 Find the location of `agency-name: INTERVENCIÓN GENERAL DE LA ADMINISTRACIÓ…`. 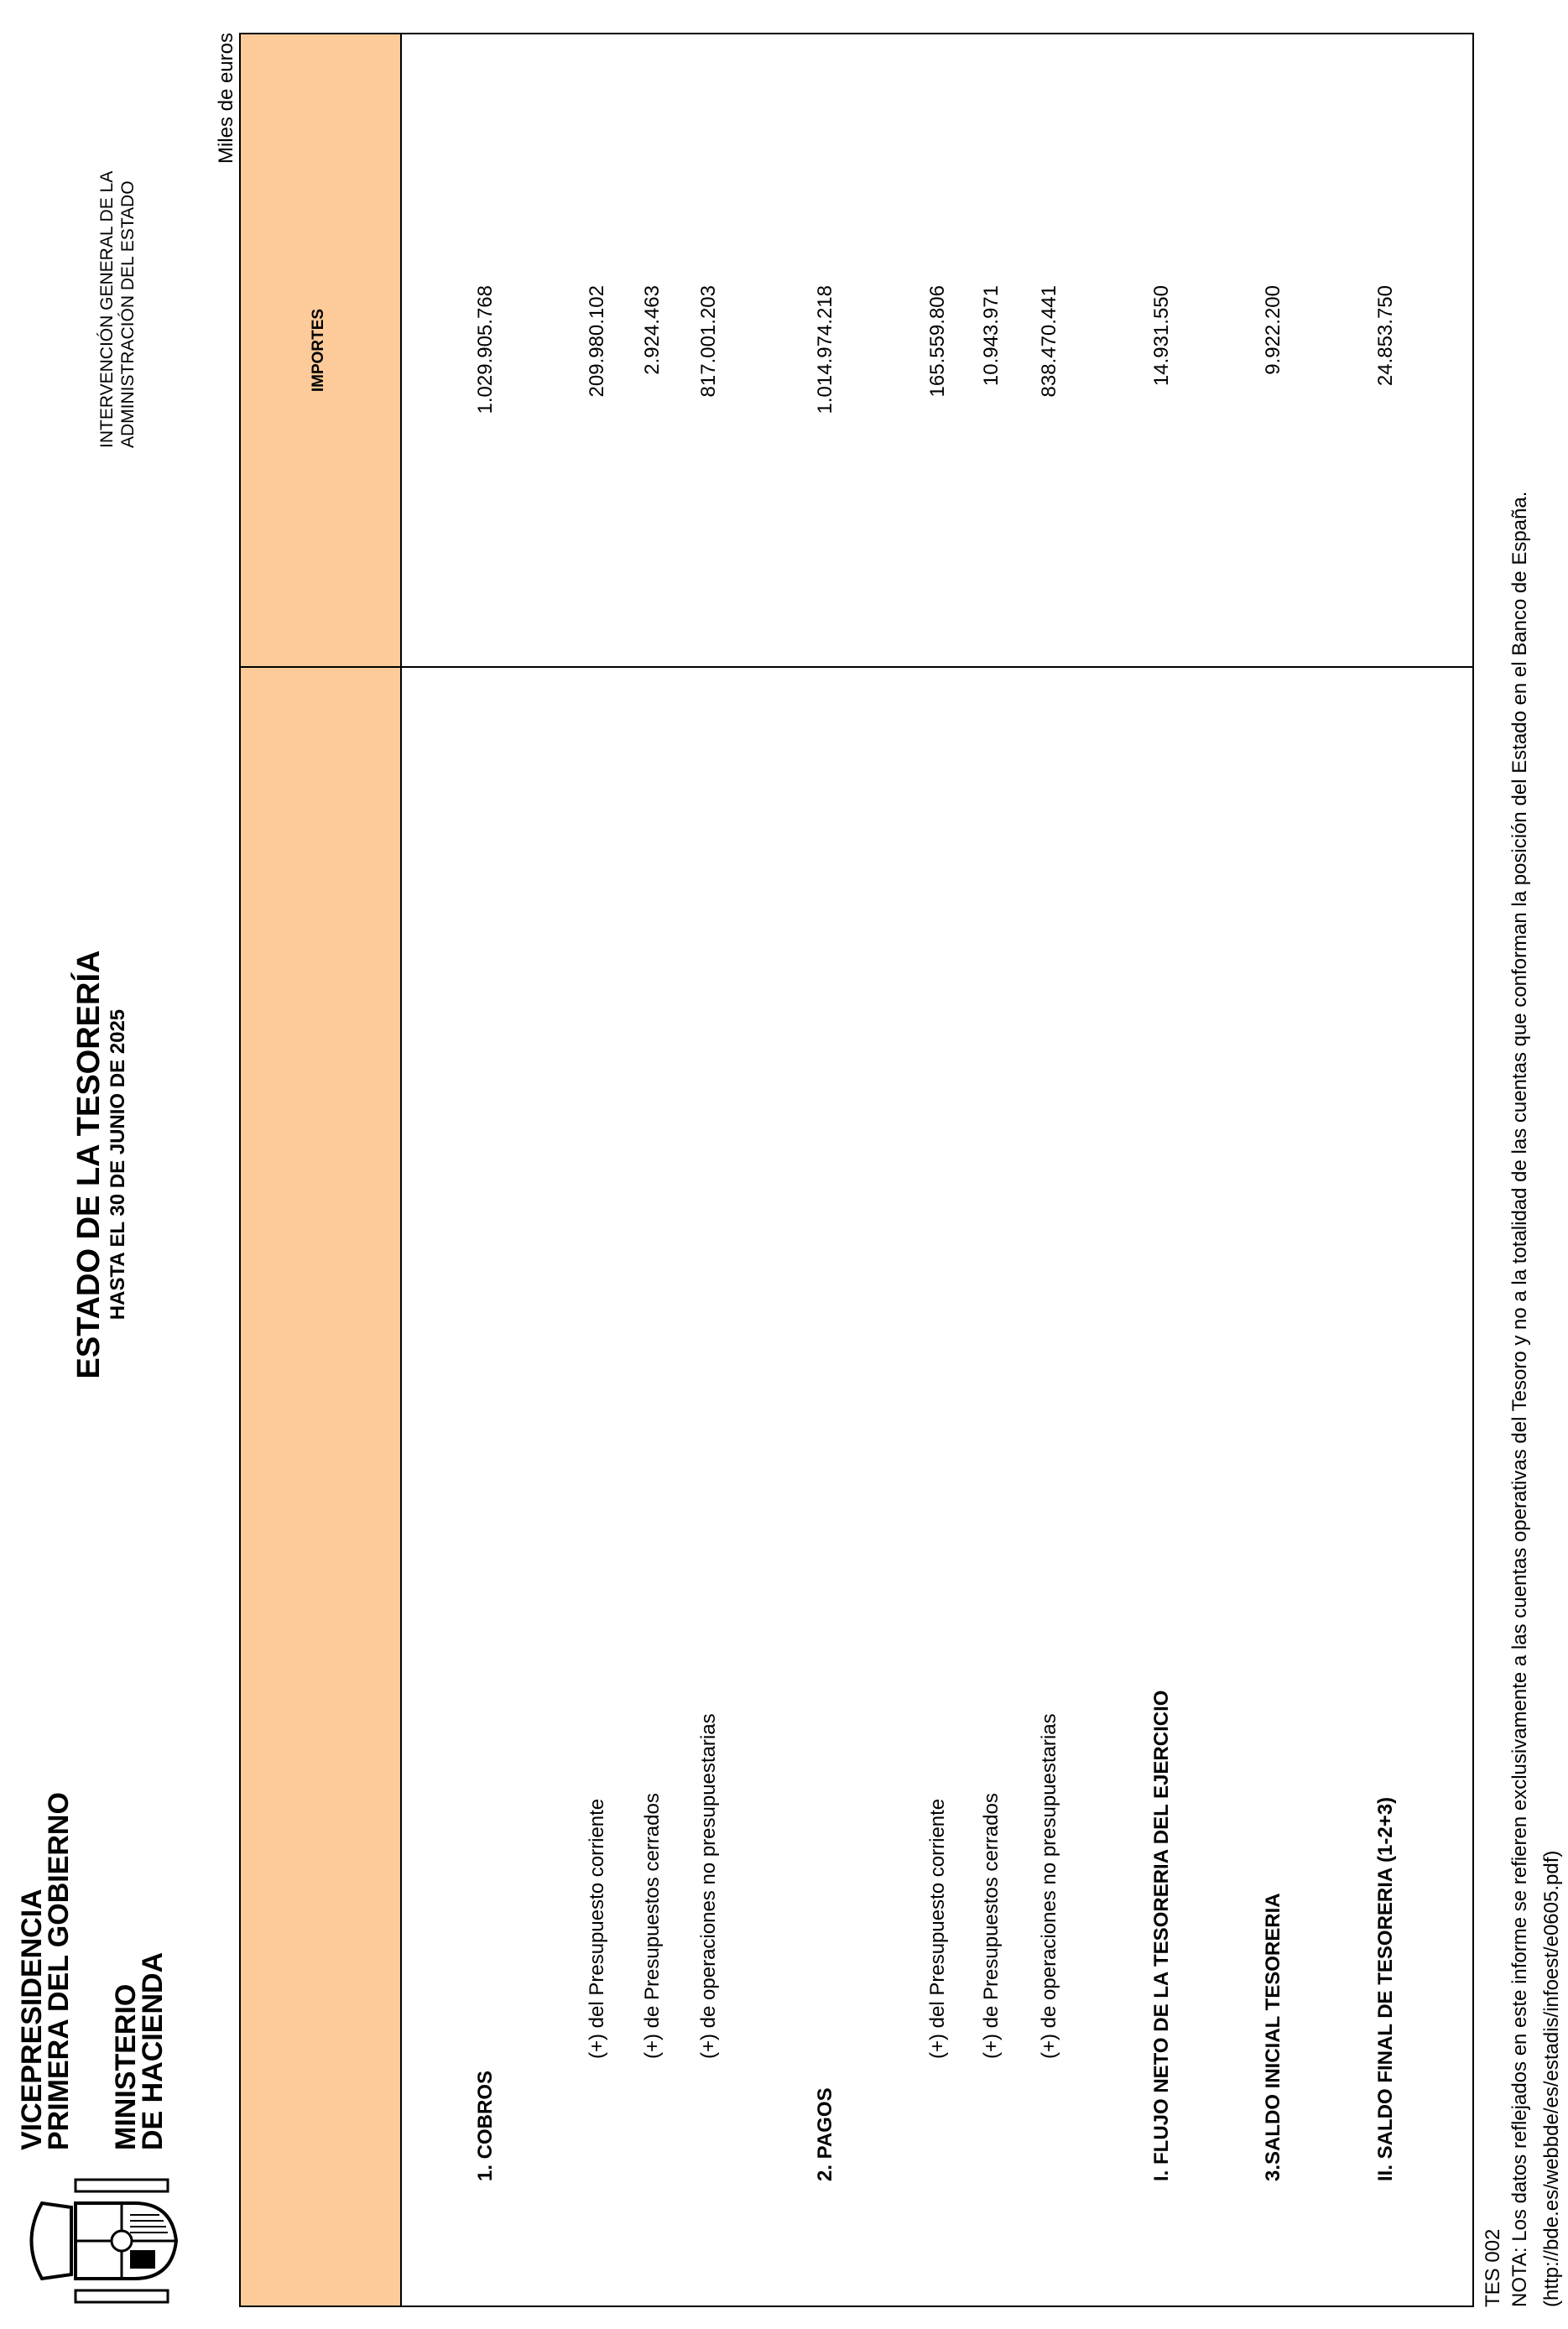

agency-name: INTERVENCIÓN GENERAL DE LA ADMINISTRACIÓ… is located at coordinates (117, 309).